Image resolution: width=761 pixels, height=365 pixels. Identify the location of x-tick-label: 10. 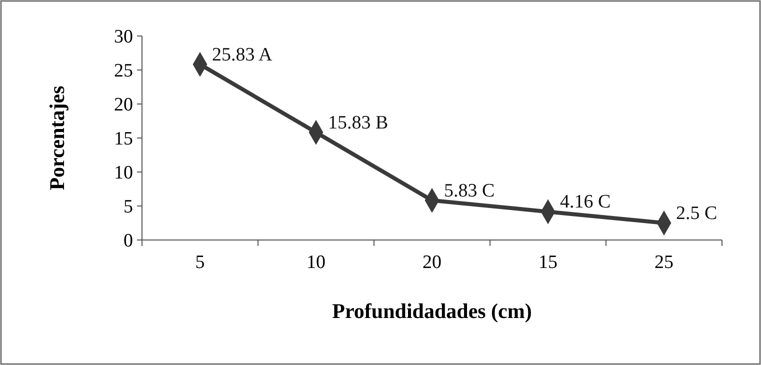
(316, 262).